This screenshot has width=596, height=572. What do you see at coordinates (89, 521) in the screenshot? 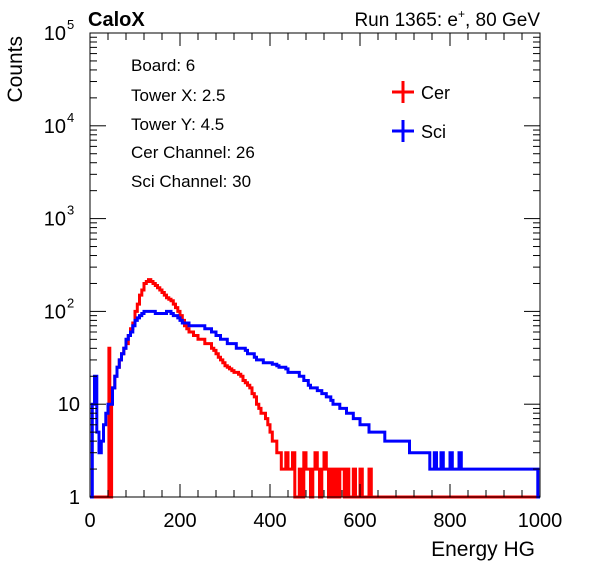
I see `x-tick-label: 0` at bounding box center [89, 521].